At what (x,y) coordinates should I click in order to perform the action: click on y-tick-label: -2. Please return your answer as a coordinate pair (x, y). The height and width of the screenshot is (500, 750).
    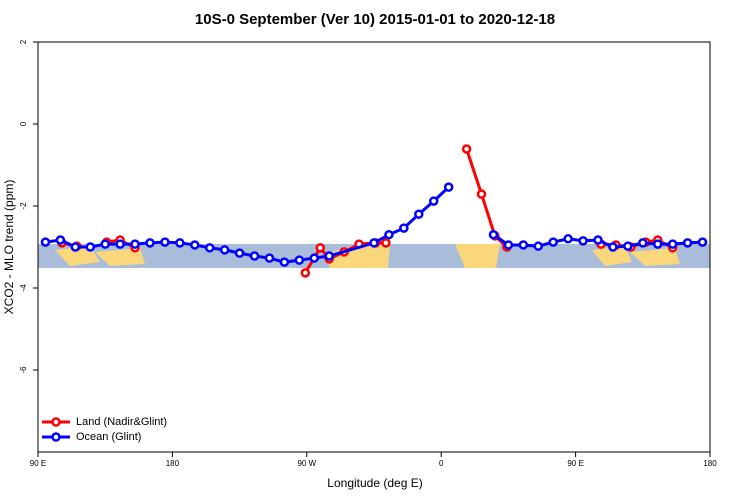
    Looking at the image, I should click on (23, 206).